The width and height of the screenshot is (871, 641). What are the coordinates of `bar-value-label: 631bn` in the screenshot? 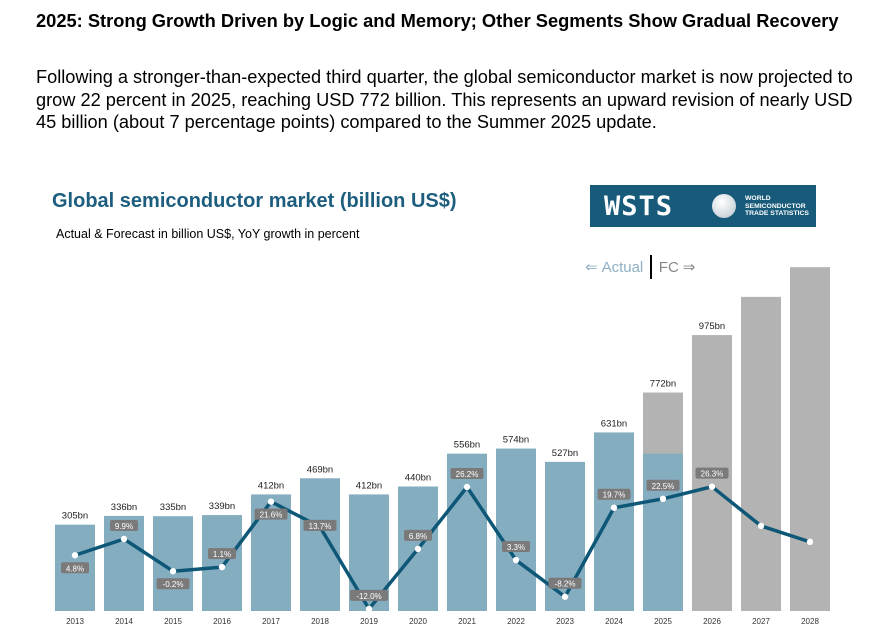 It's located at (614, 423).